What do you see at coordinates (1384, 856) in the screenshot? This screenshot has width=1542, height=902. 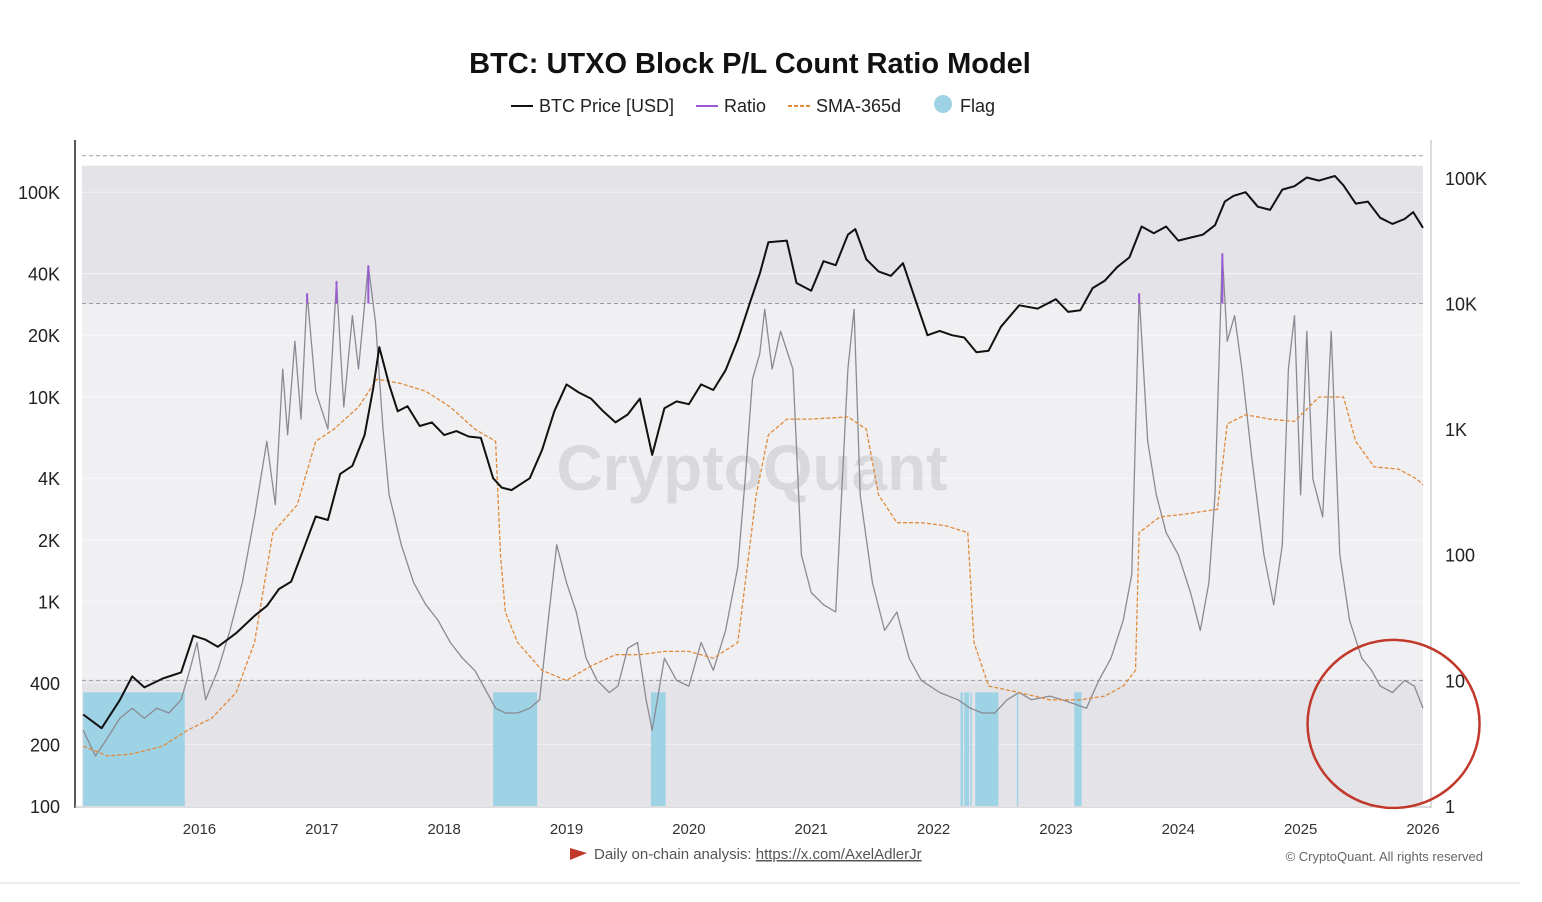 I see `copyright: © CryptoQuant. All rights reserved` at bounding box center [1384, 856].